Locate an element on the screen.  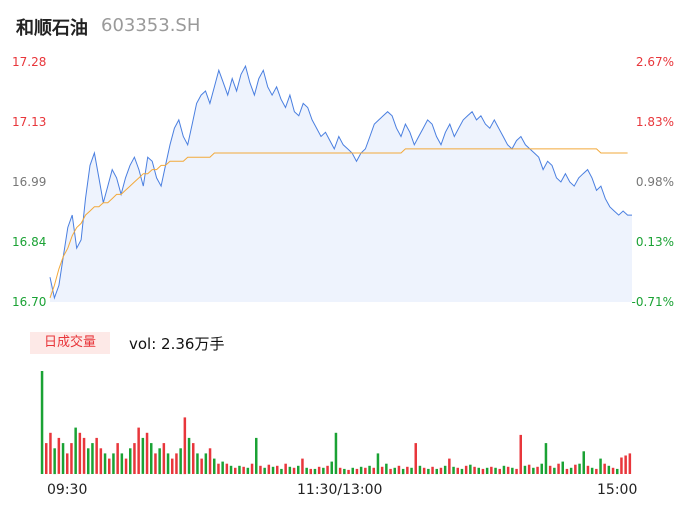
stock-code: 603353.SH is located at coordinates (151, 25).